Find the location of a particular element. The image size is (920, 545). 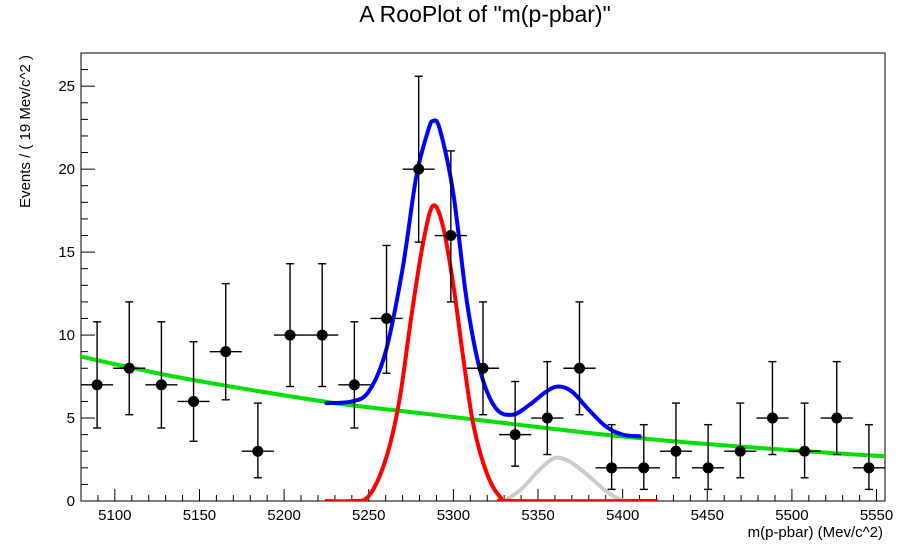

x-tick-label: 5250 is located at coordinates (368, 515).